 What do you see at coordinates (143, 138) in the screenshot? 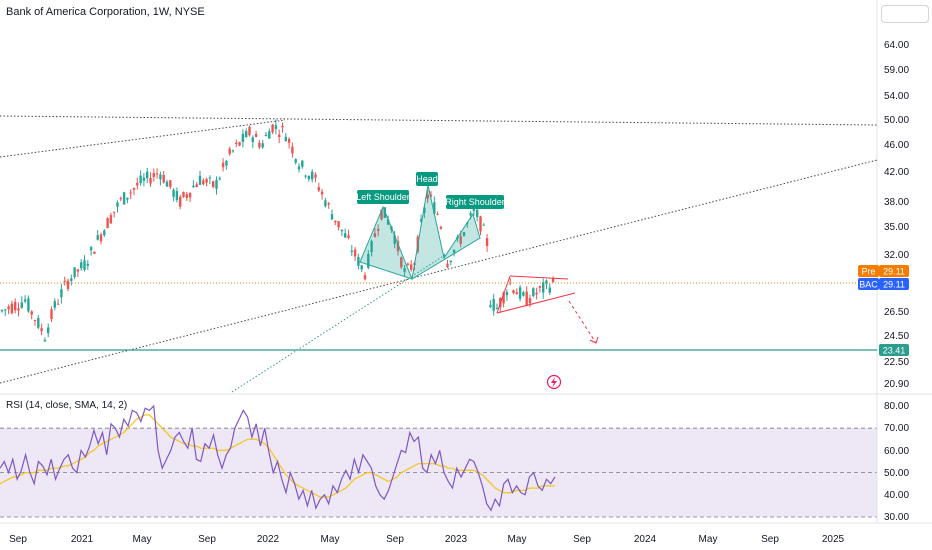
I see `rising-trendline` at bounding box center [143, 138].